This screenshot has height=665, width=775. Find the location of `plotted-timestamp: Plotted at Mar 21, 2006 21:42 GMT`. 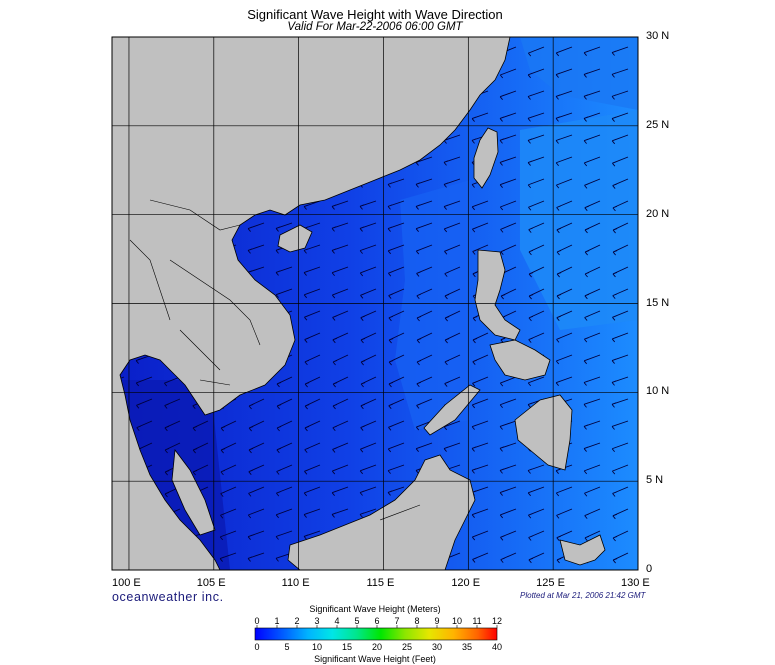

plotted-timestamp: Plotted at Mar 21, 2006 21:42 GMT is located at coordinates (583, 595).